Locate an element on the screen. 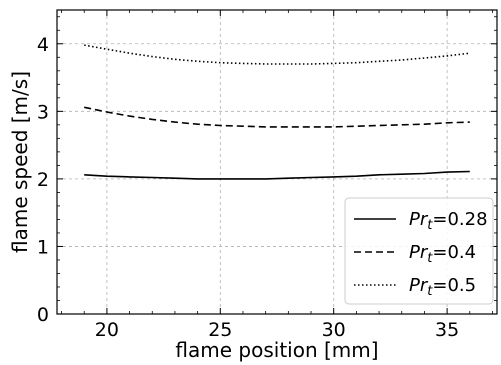  x-tick-label: 25 is located at coordinates (220, 330).